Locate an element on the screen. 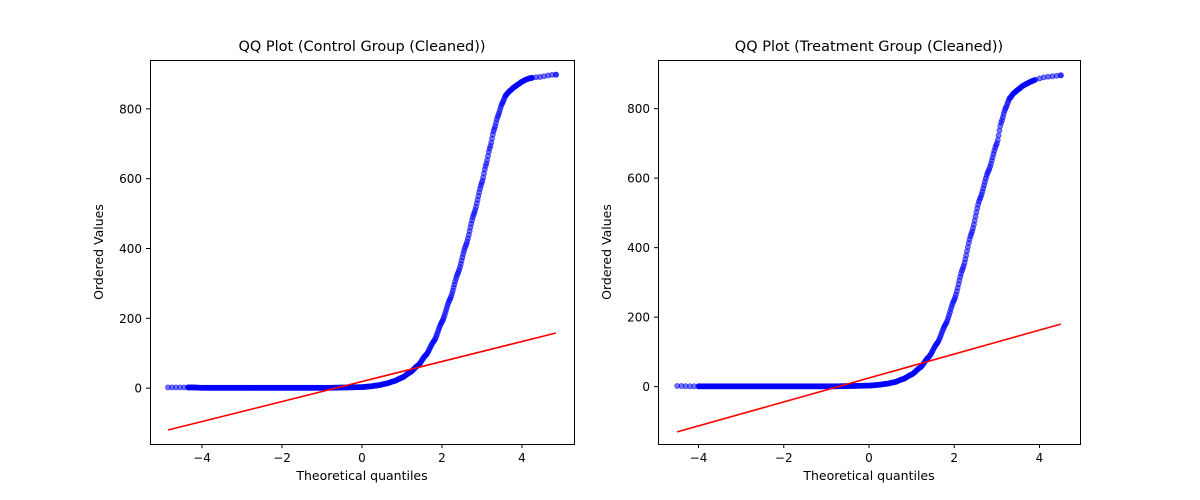  chart-title: QQ Plot (Treatment Group (Cleaned)) is located at coordinates (869, 47).